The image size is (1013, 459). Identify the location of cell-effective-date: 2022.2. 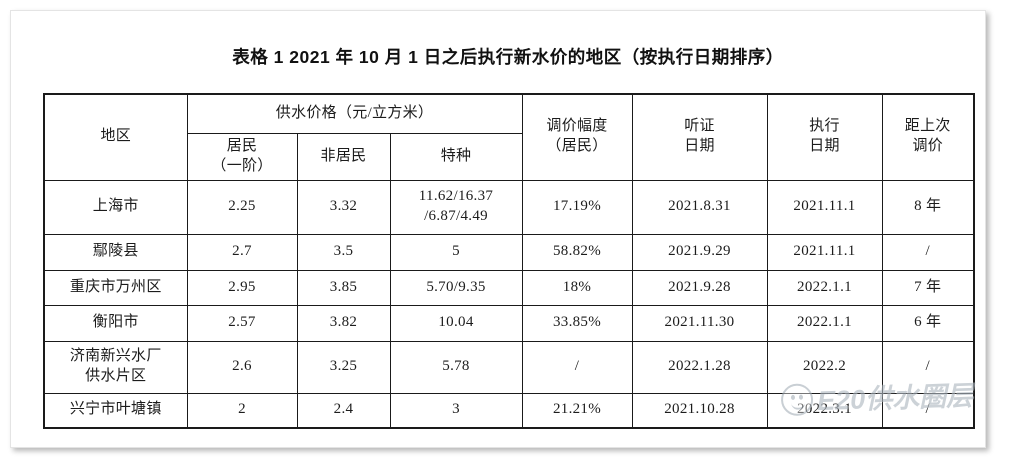
(824, 367).